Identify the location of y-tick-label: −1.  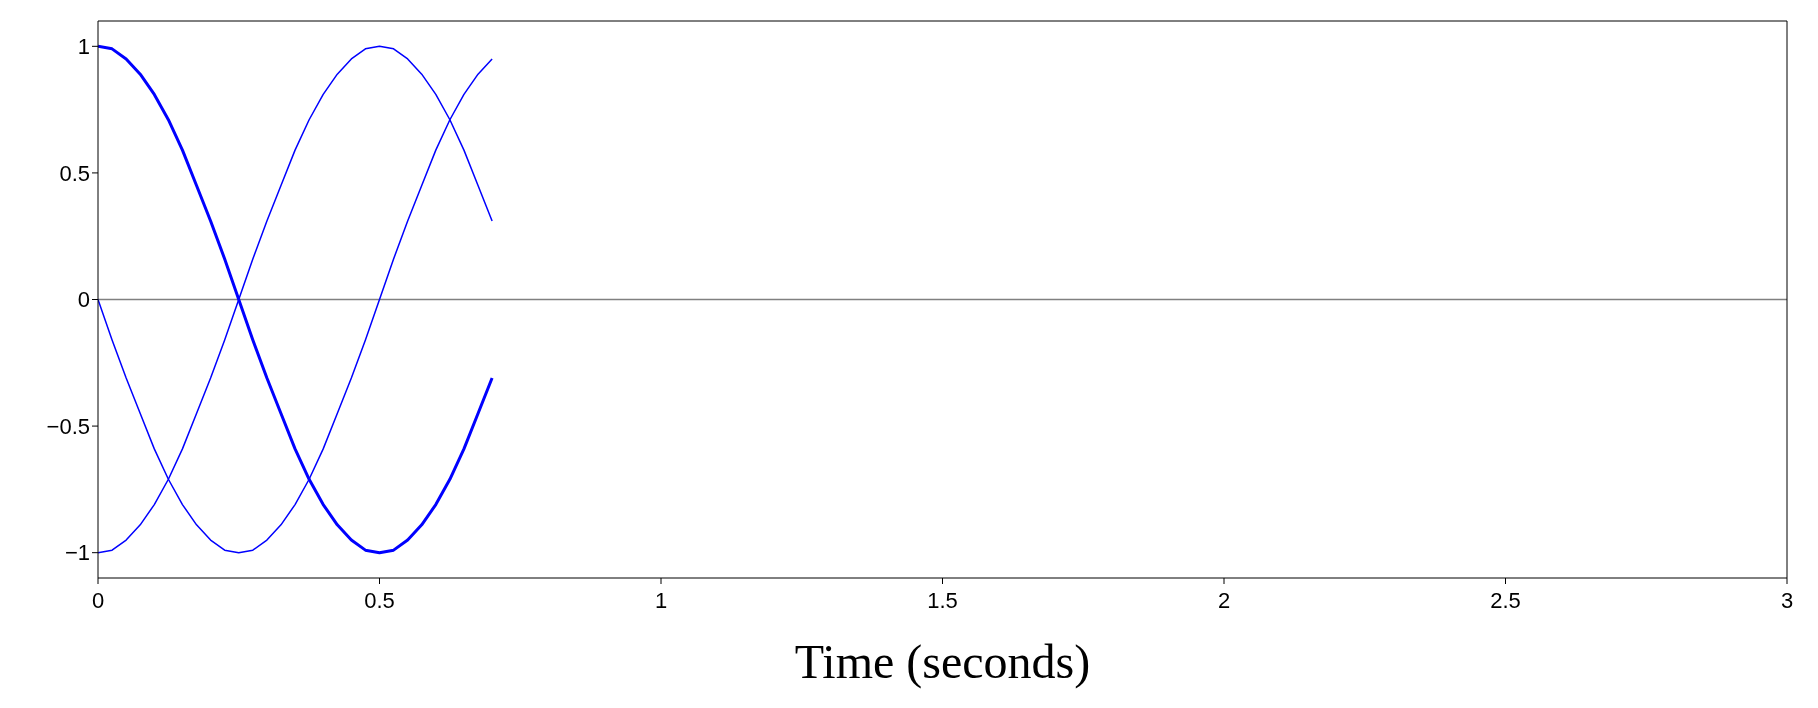
(77, 553).